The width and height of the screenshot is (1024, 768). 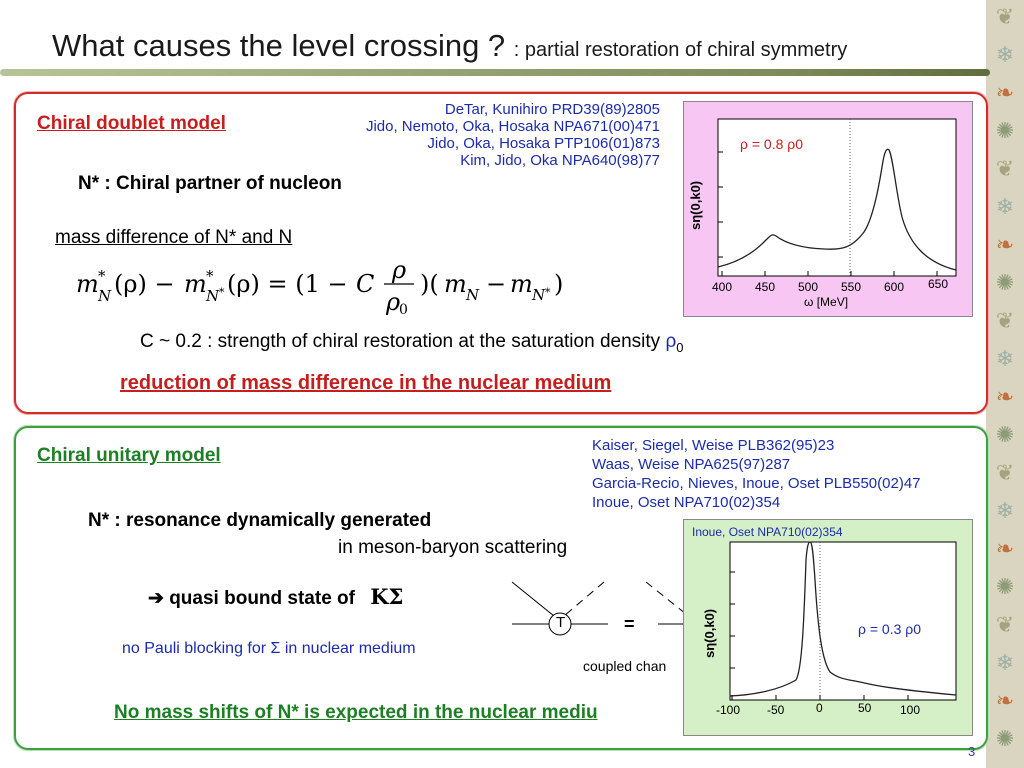 I want to click on svg-text: C, so click(x=365, y=284).